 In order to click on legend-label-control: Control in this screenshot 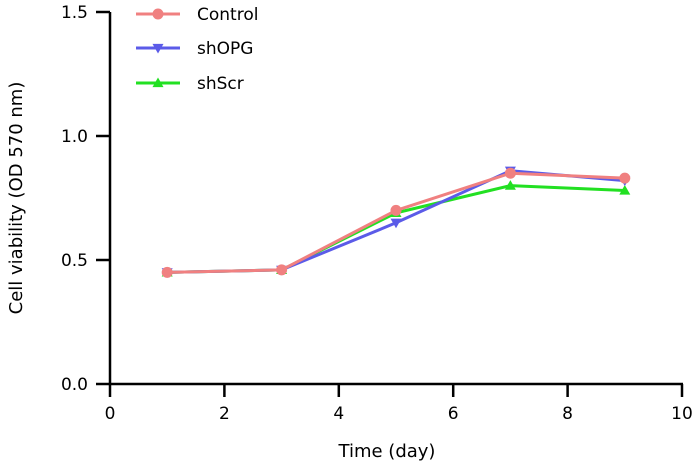, I will do `click(227, 15)`.